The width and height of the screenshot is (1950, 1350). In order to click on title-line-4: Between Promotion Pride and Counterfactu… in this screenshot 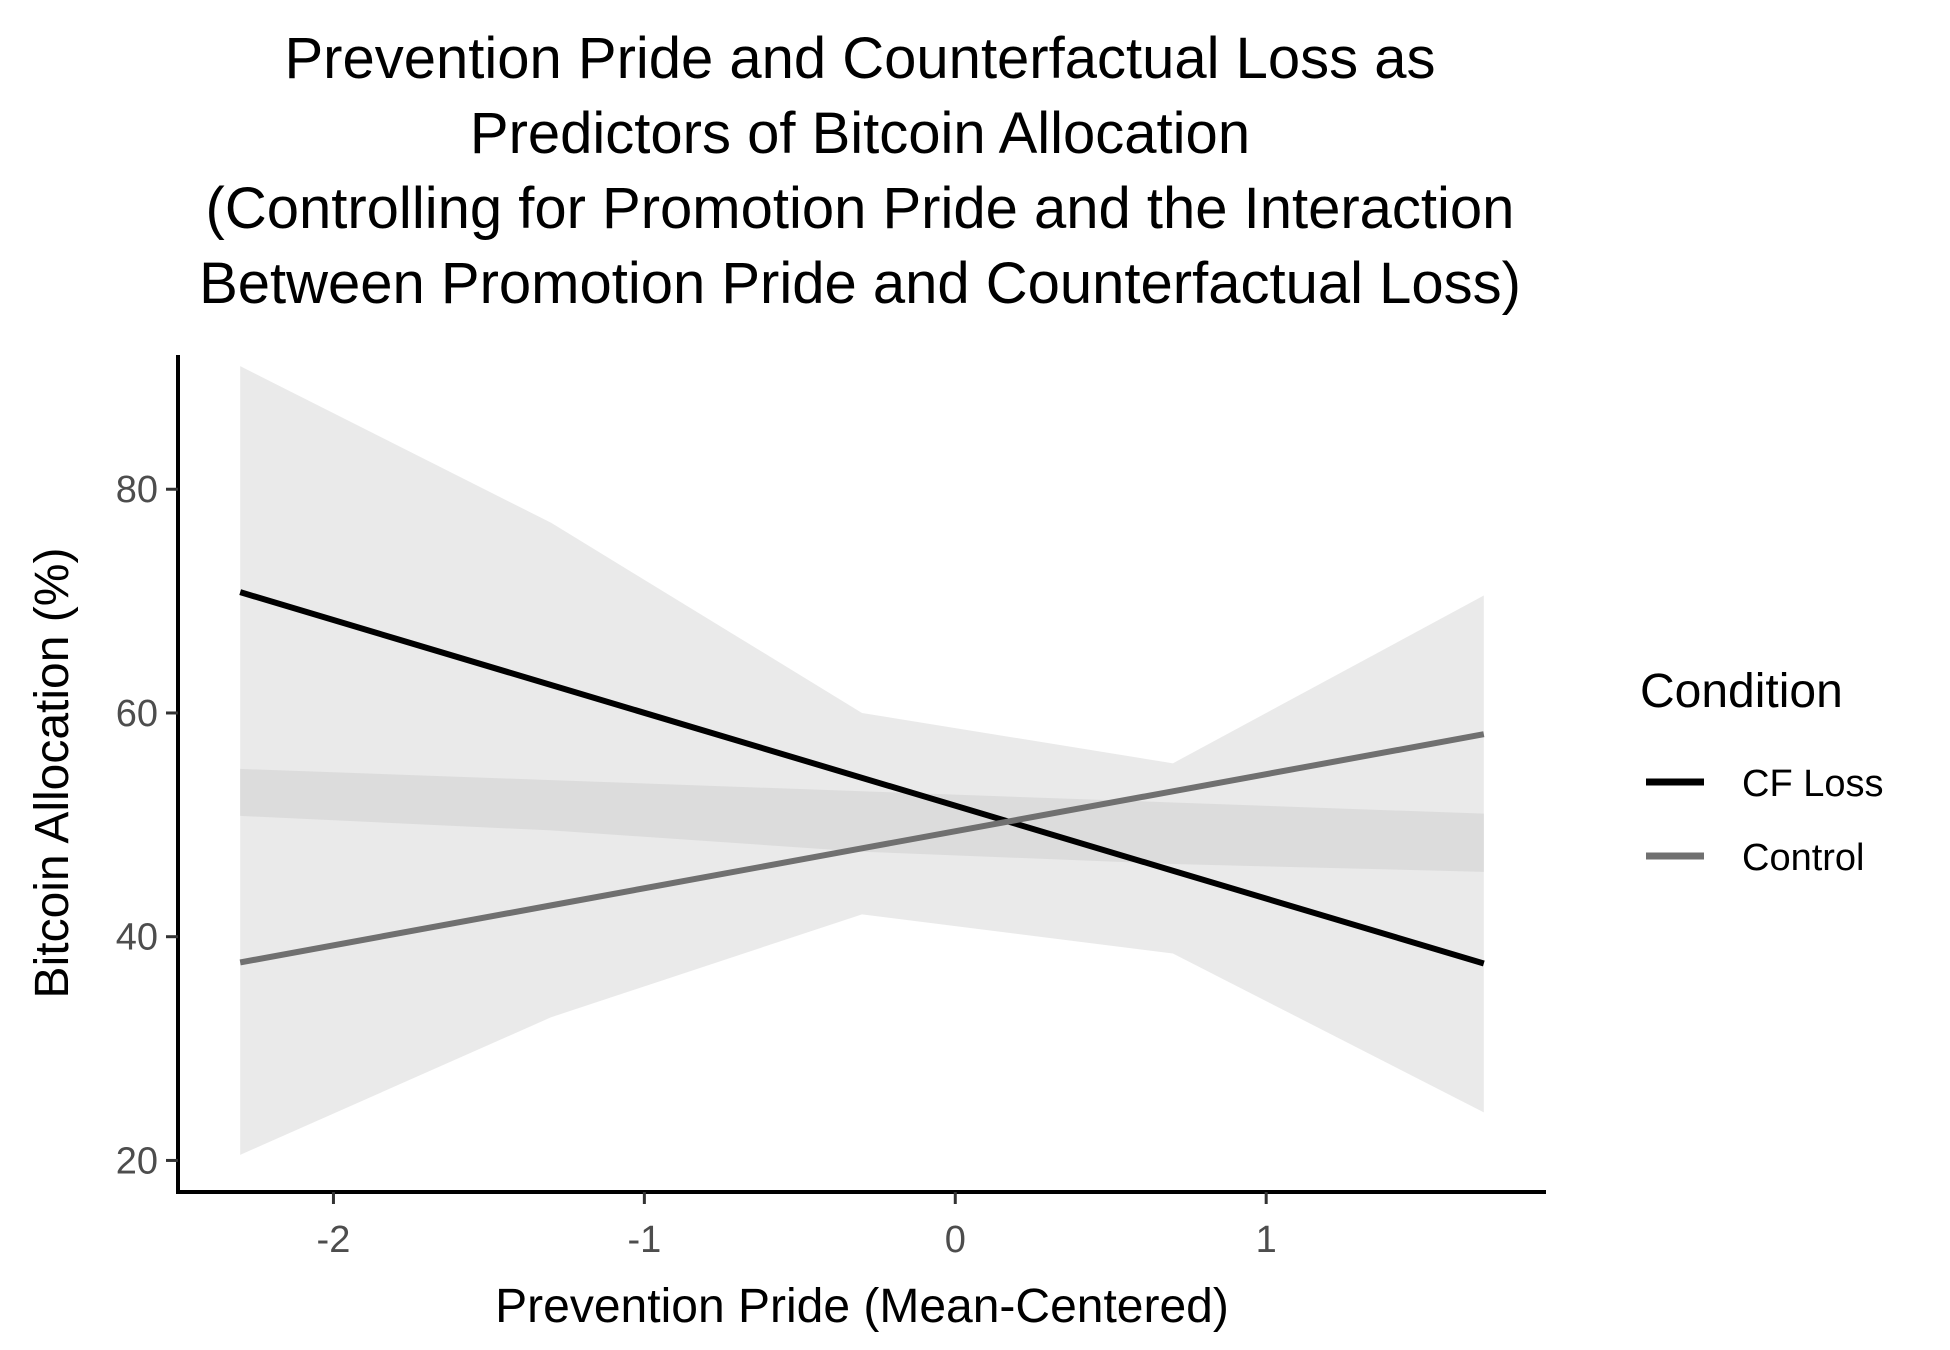, I will do `click(860, 283)`.